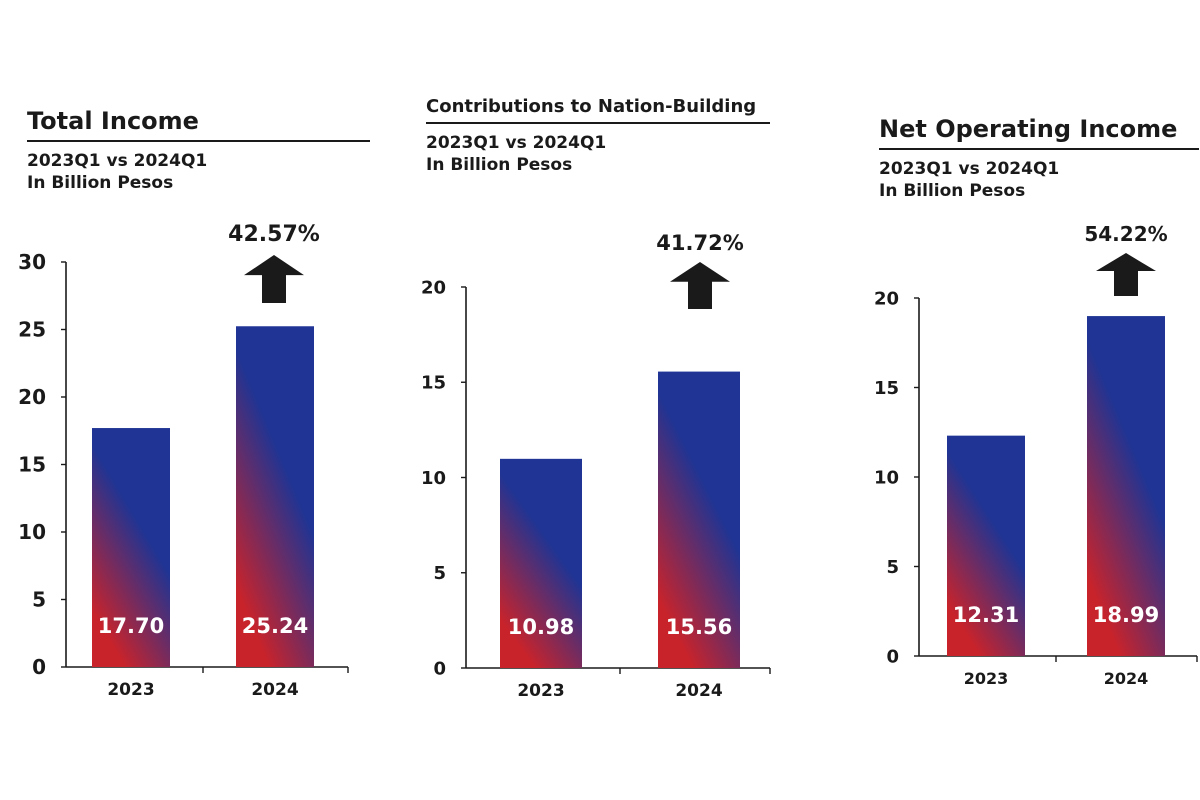 The width and height of the screenshot is (1200, 800). I want to click on bar-value-label: 15.56, so click(699, 627).